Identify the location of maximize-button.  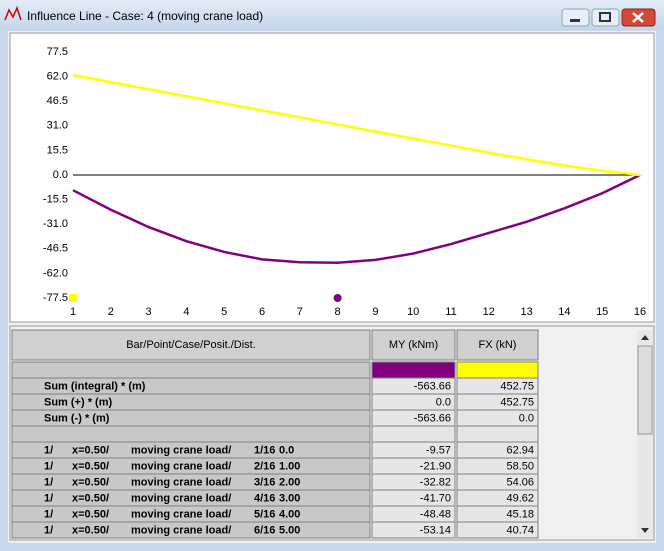
(605, 17).